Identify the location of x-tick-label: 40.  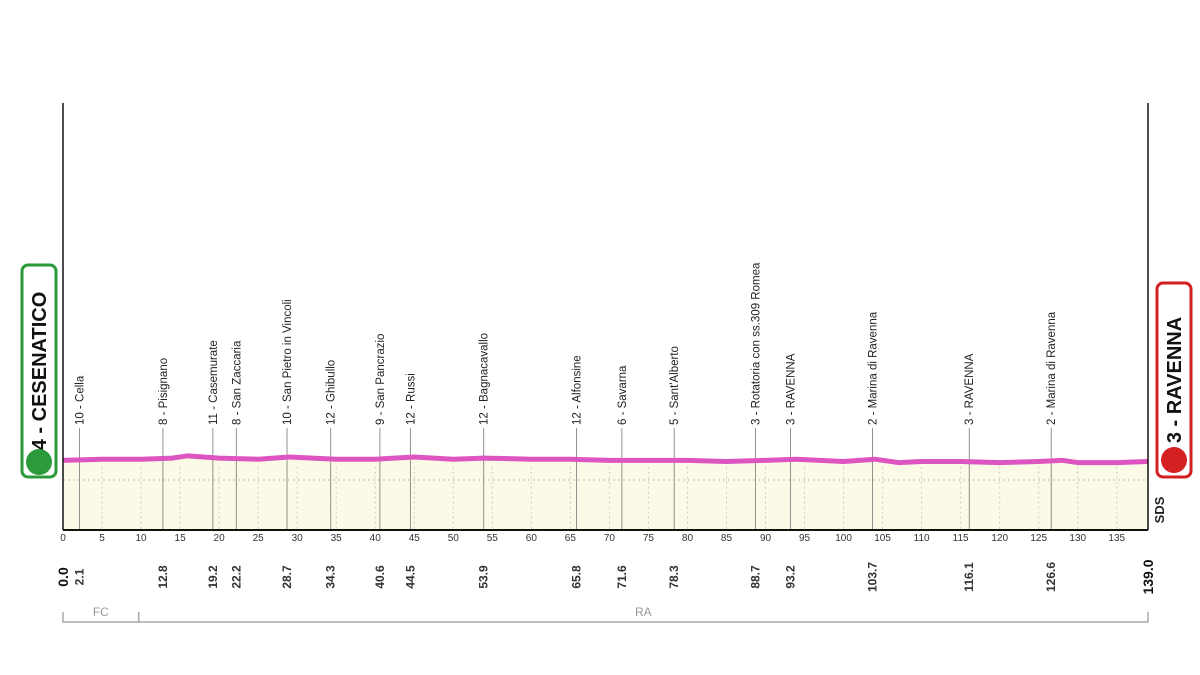
(376, 538).